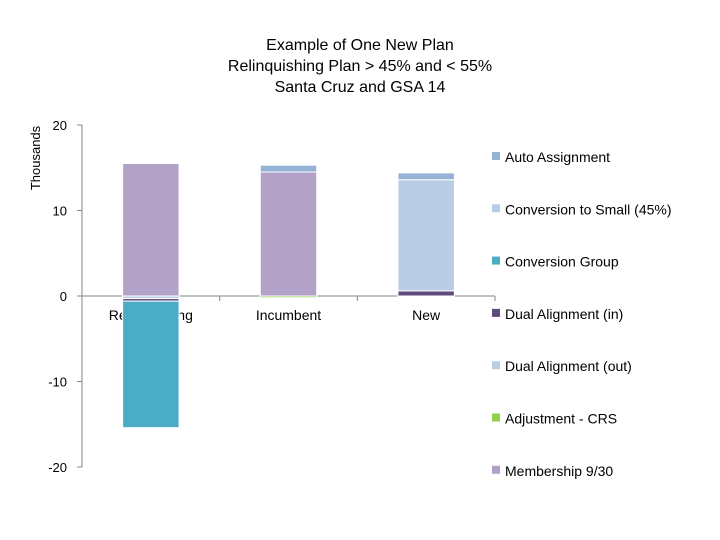 Image resolution: width=720 pixels, height=540 pixels. I want to click on legend-label: Auto Assignment, so click(557, 157).